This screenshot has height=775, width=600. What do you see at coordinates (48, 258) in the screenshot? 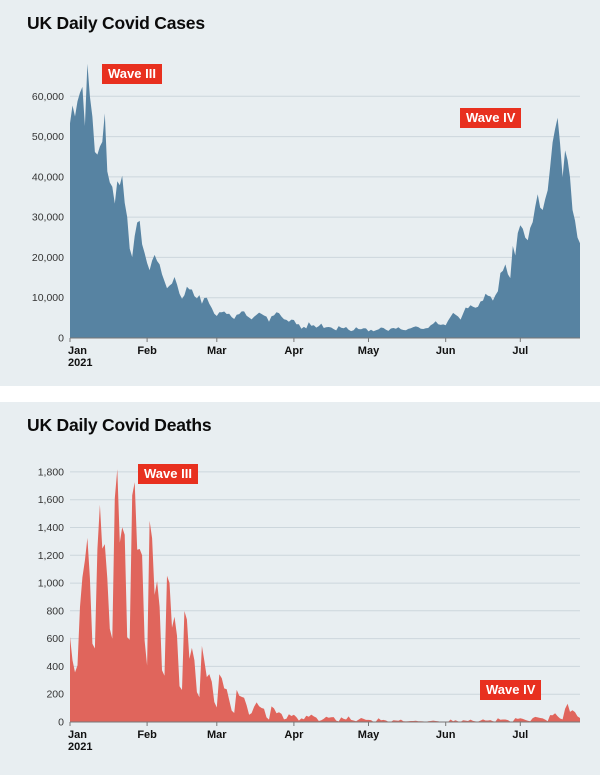
I see `svg-text: 20,000` at bounding box center [48, 258].